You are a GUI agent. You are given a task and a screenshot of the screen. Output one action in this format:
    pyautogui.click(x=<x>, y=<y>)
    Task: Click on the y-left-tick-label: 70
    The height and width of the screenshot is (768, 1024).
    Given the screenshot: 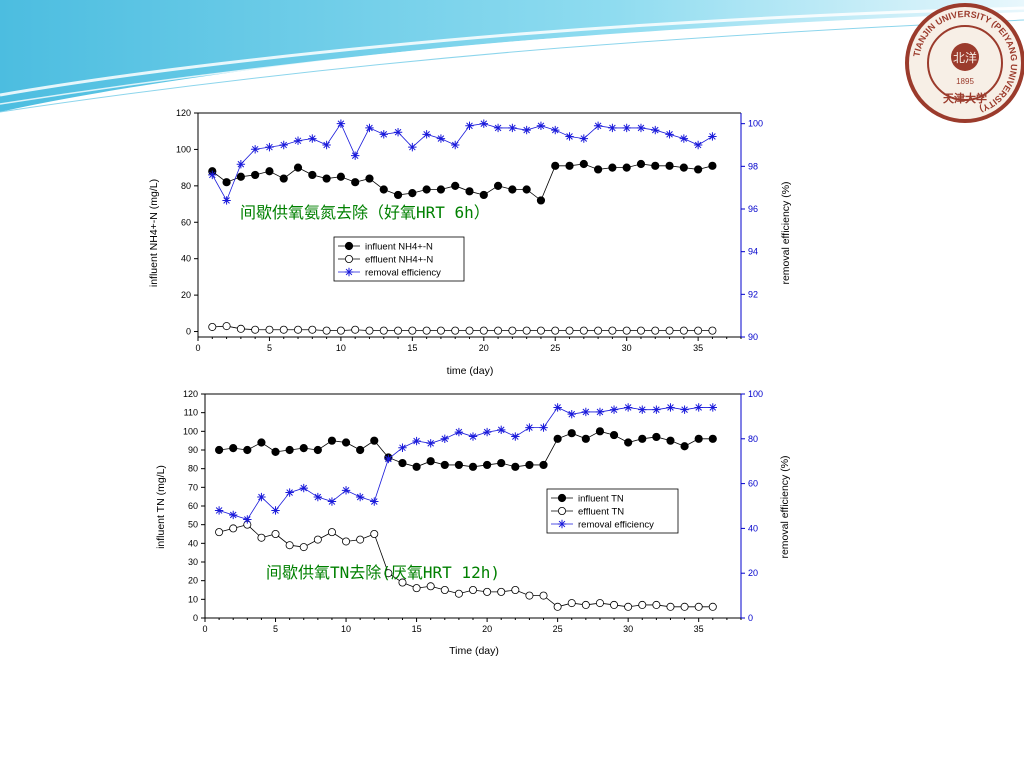 What is the action you would take?
    pyautogui.click(x=193, y=487)
    